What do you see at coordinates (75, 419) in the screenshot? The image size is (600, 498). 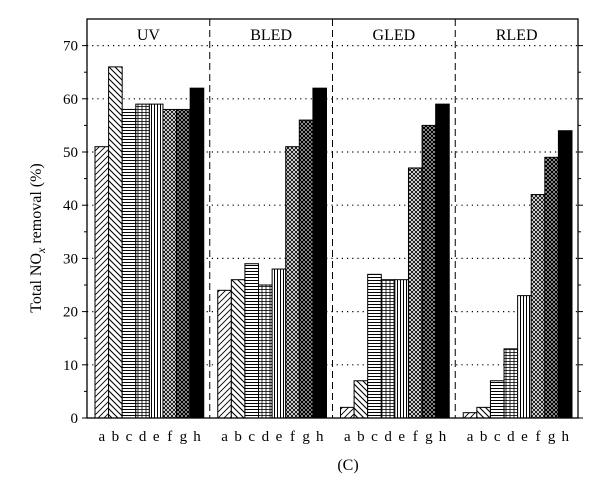 I see `y-tick-label: 0` at bounding box center [75, 419].